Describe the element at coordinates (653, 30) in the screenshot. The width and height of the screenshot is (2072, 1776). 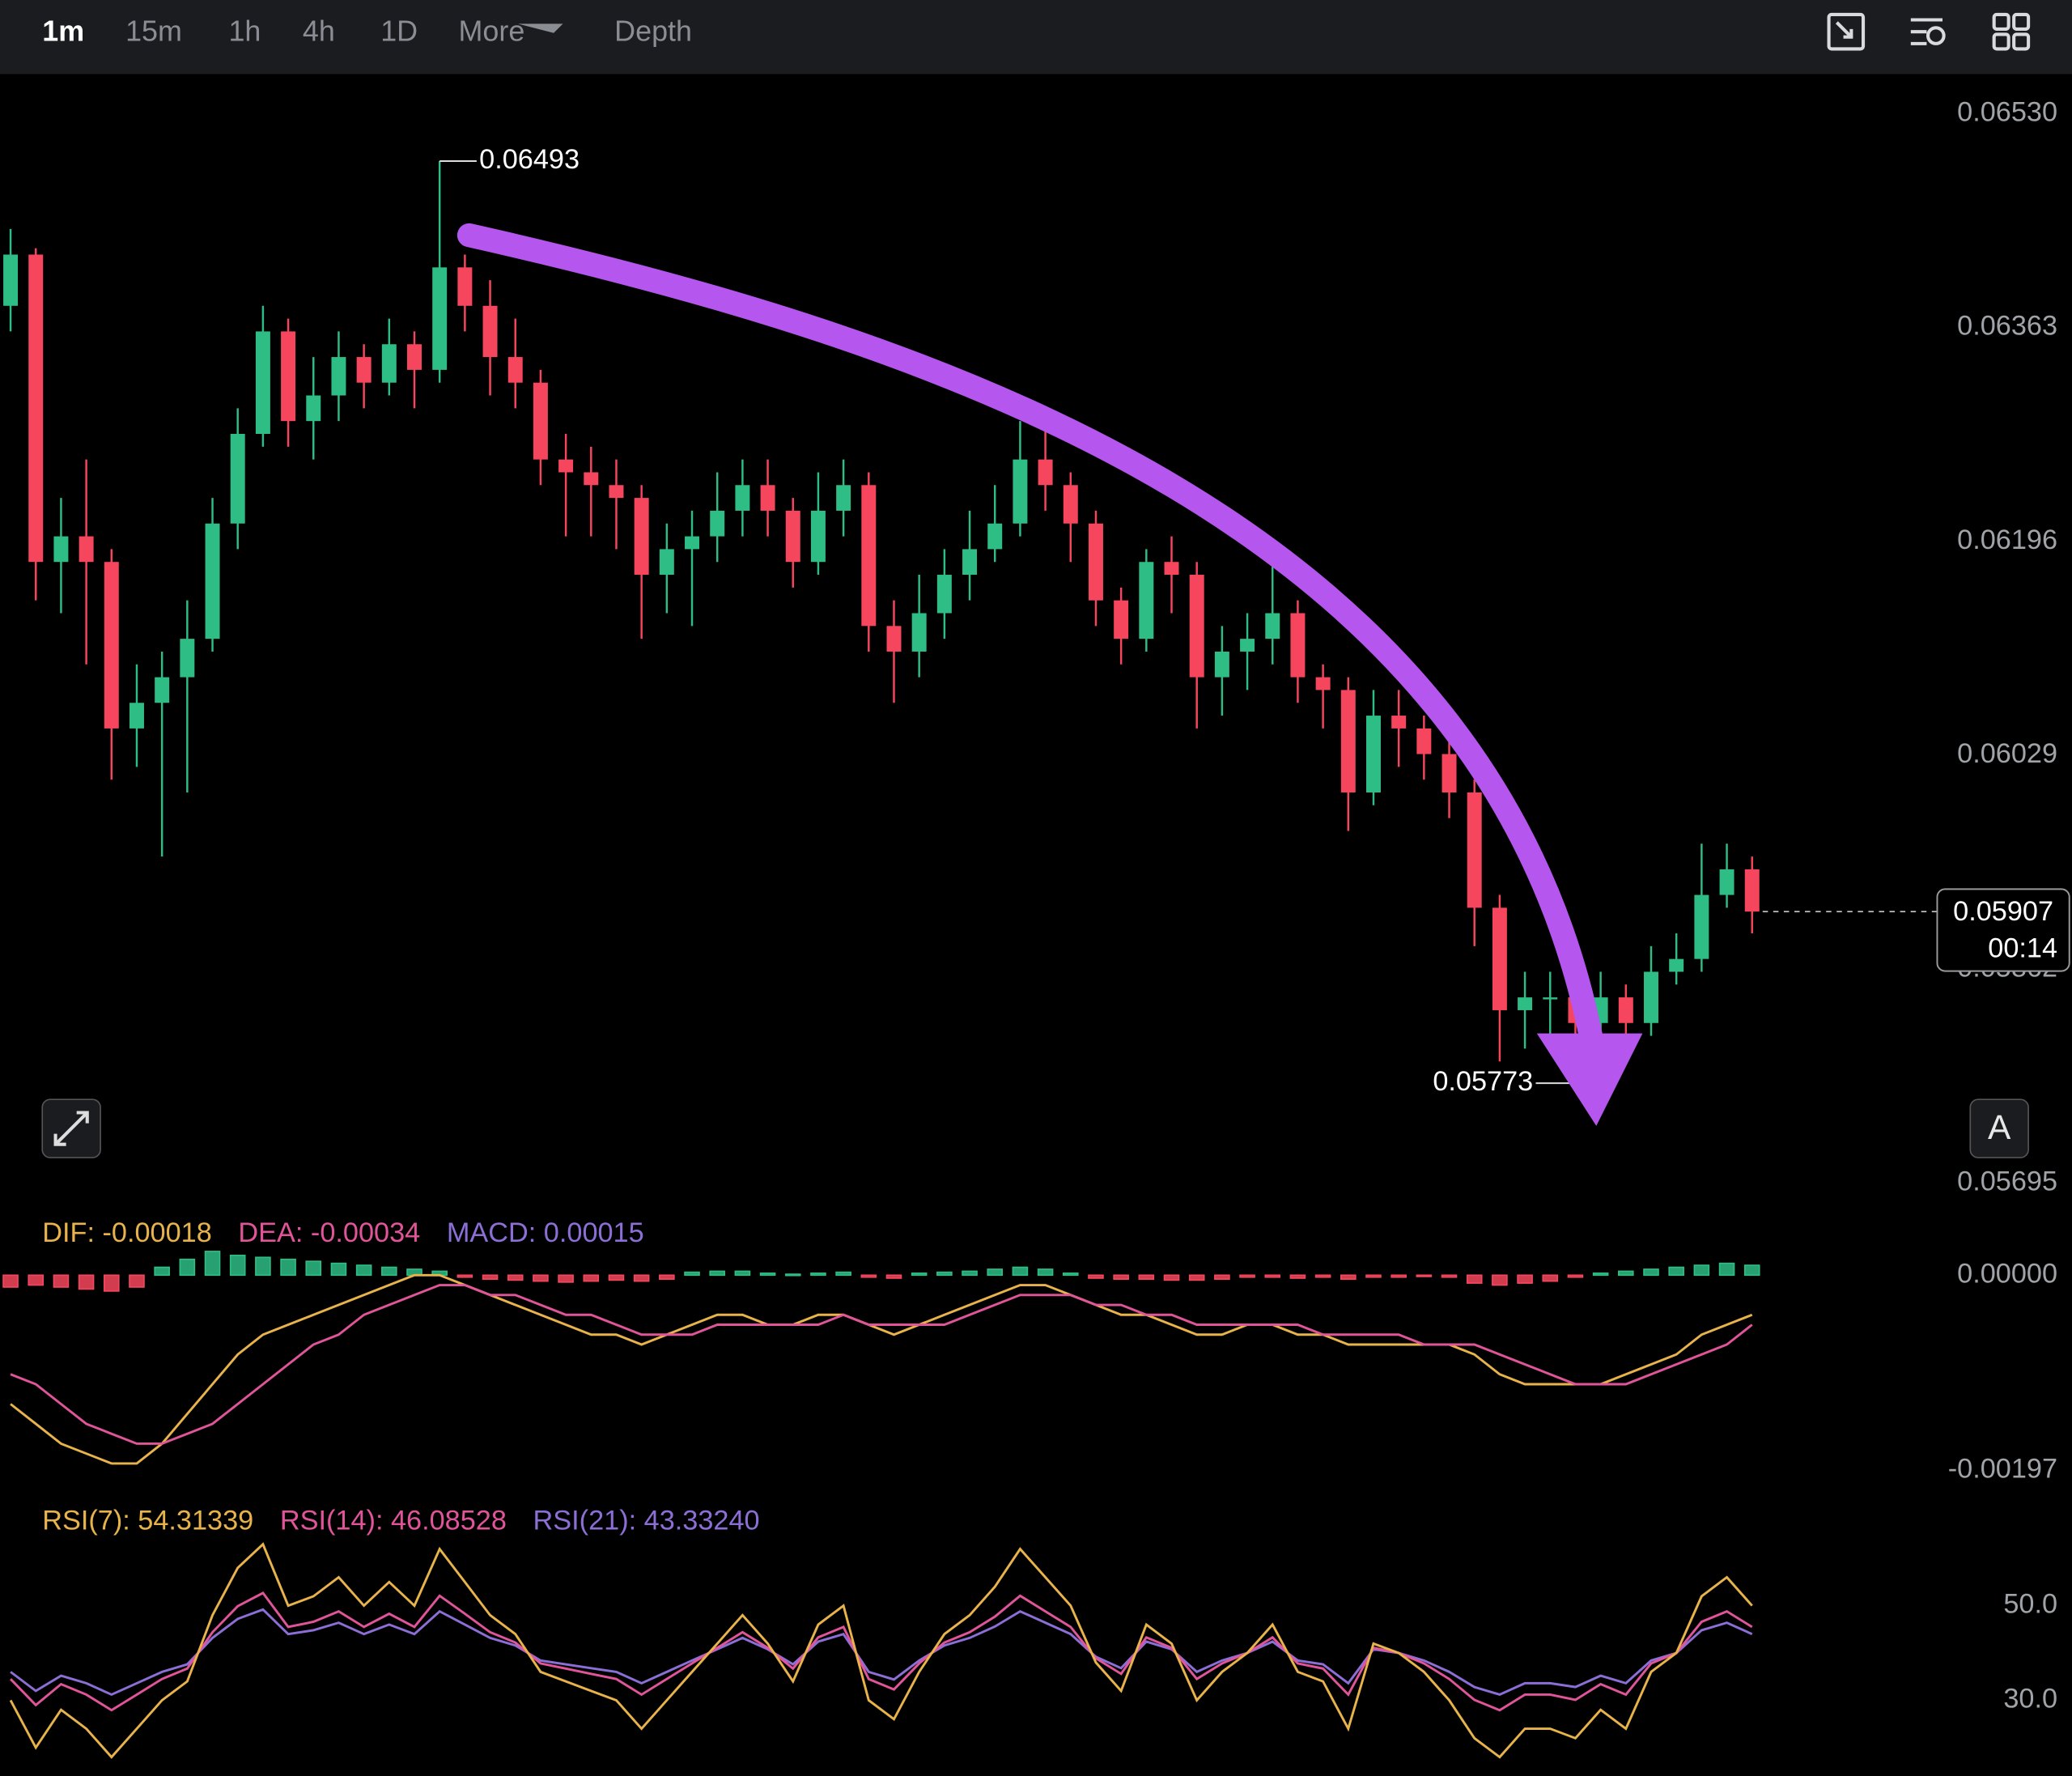
I see `toolbar-tab: Depth` at that location.